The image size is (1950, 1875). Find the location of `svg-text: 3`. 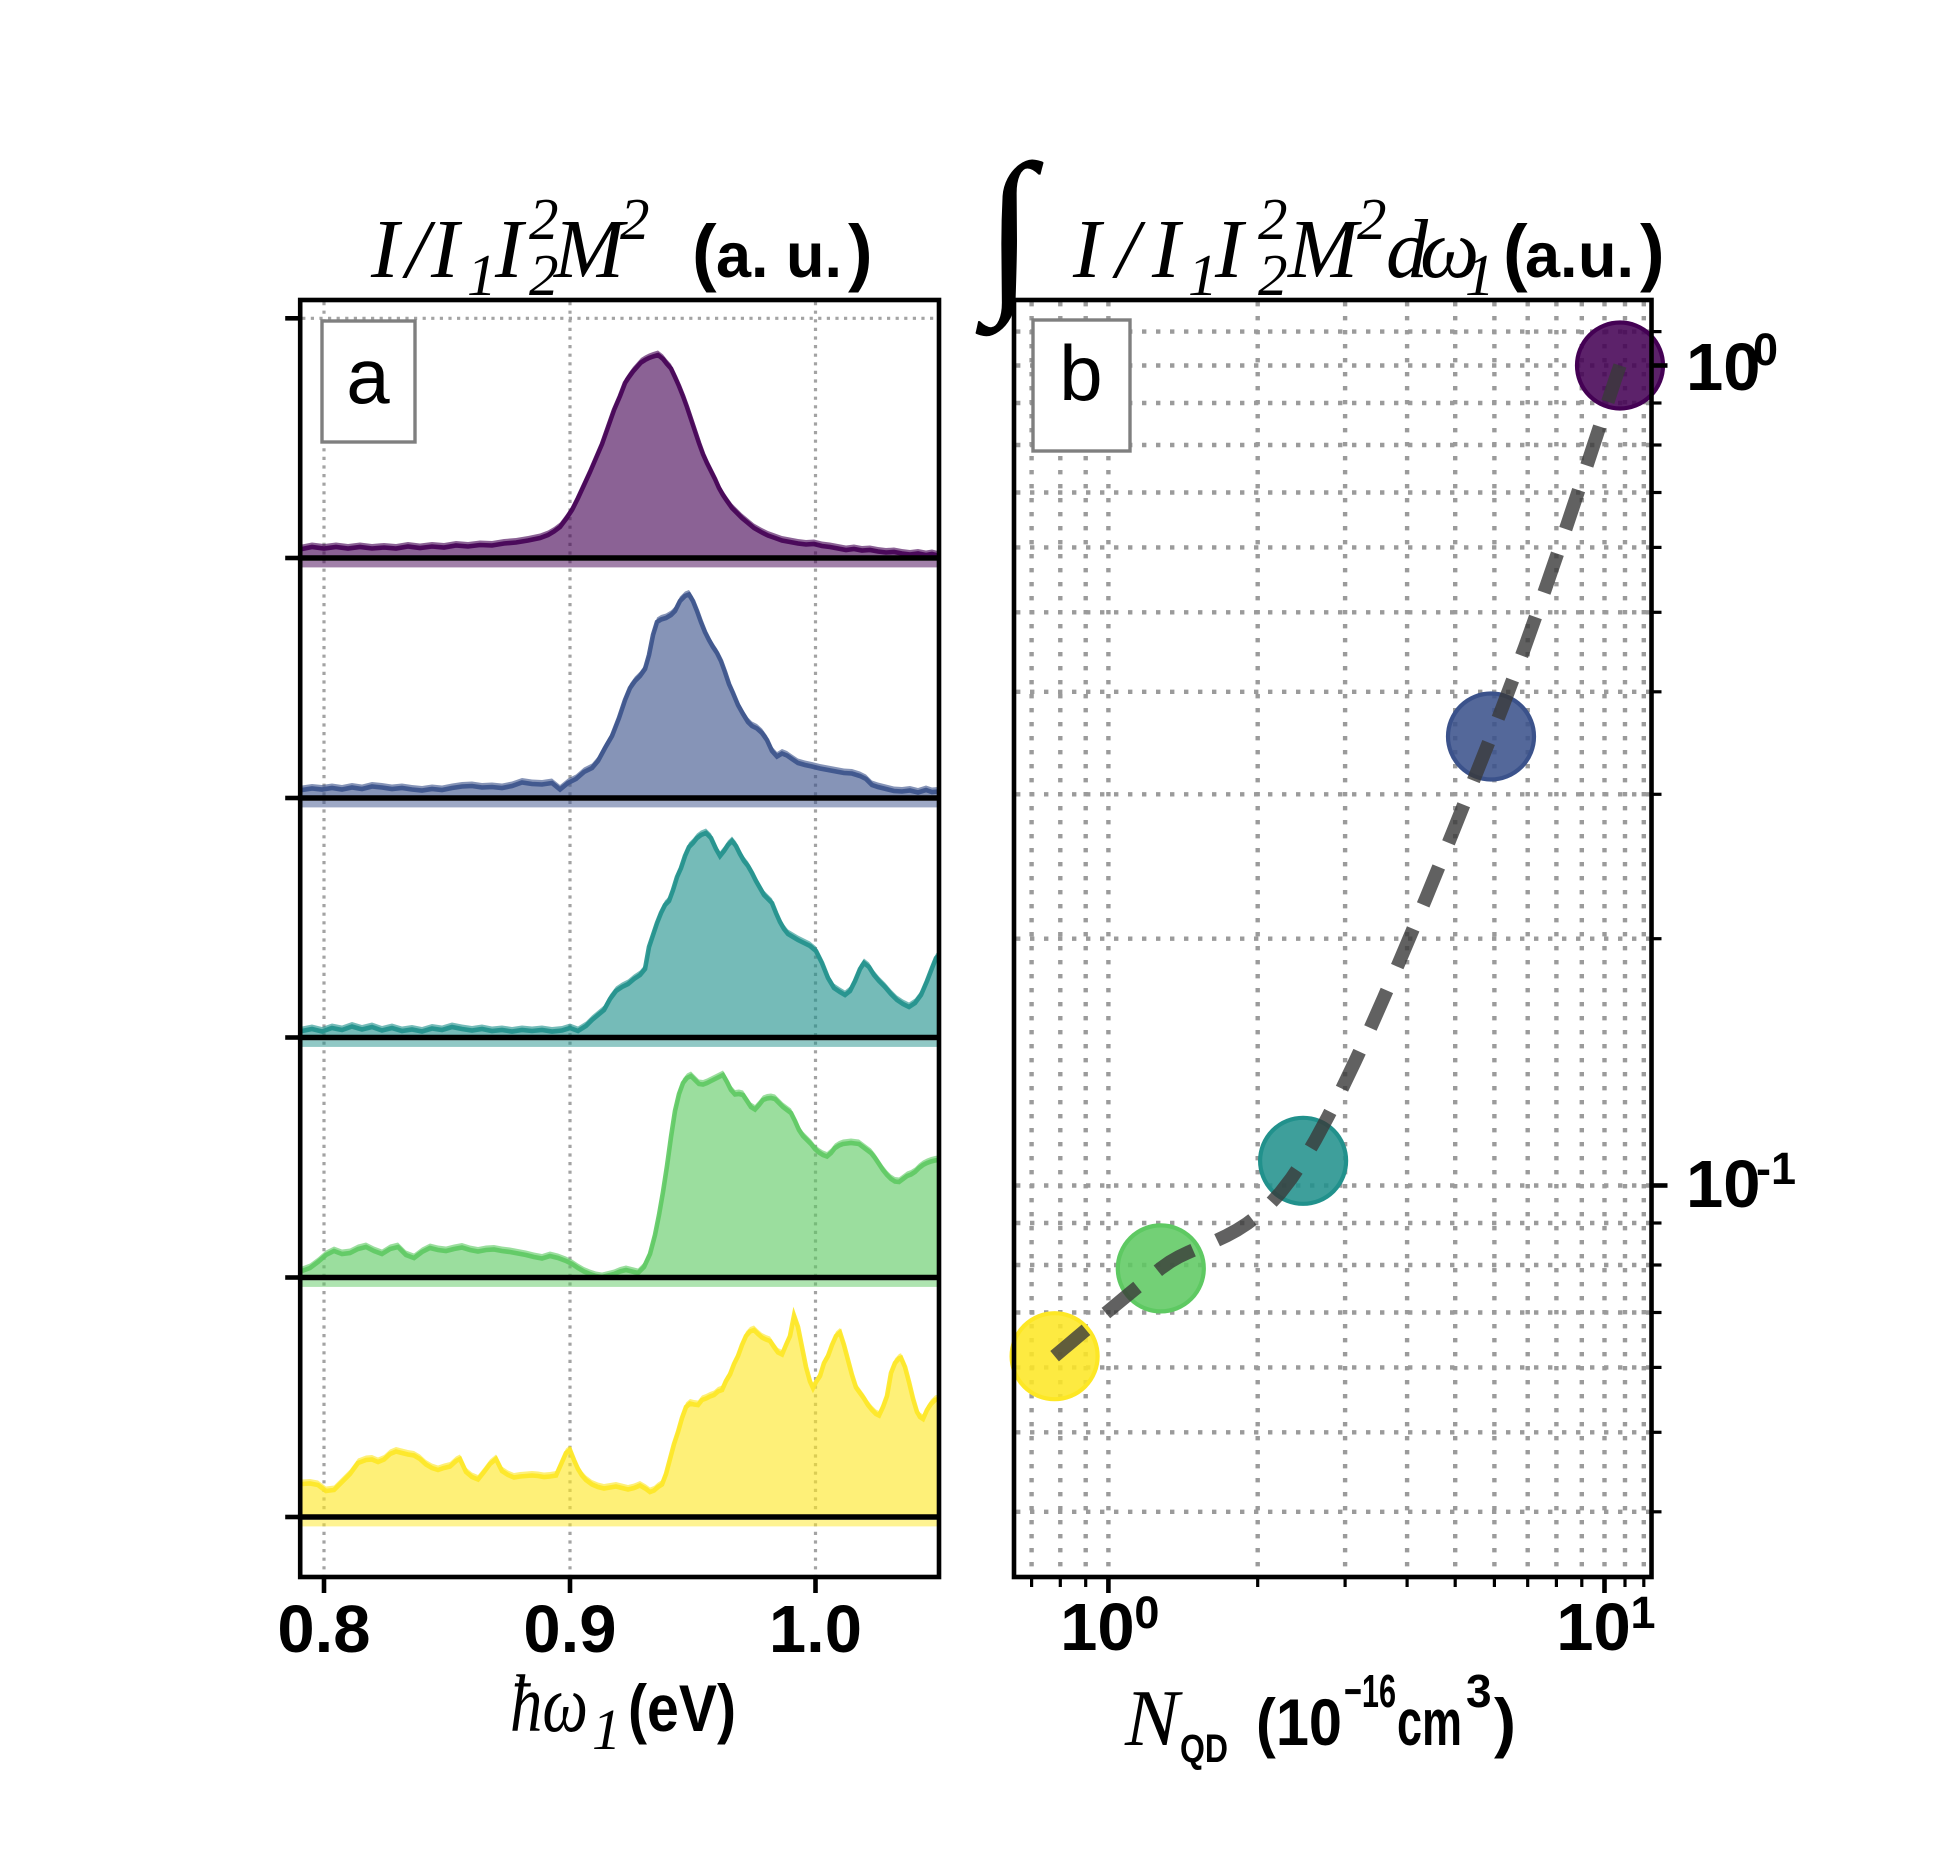

svg-text: 3 is located at coordinates (1479, 1691).